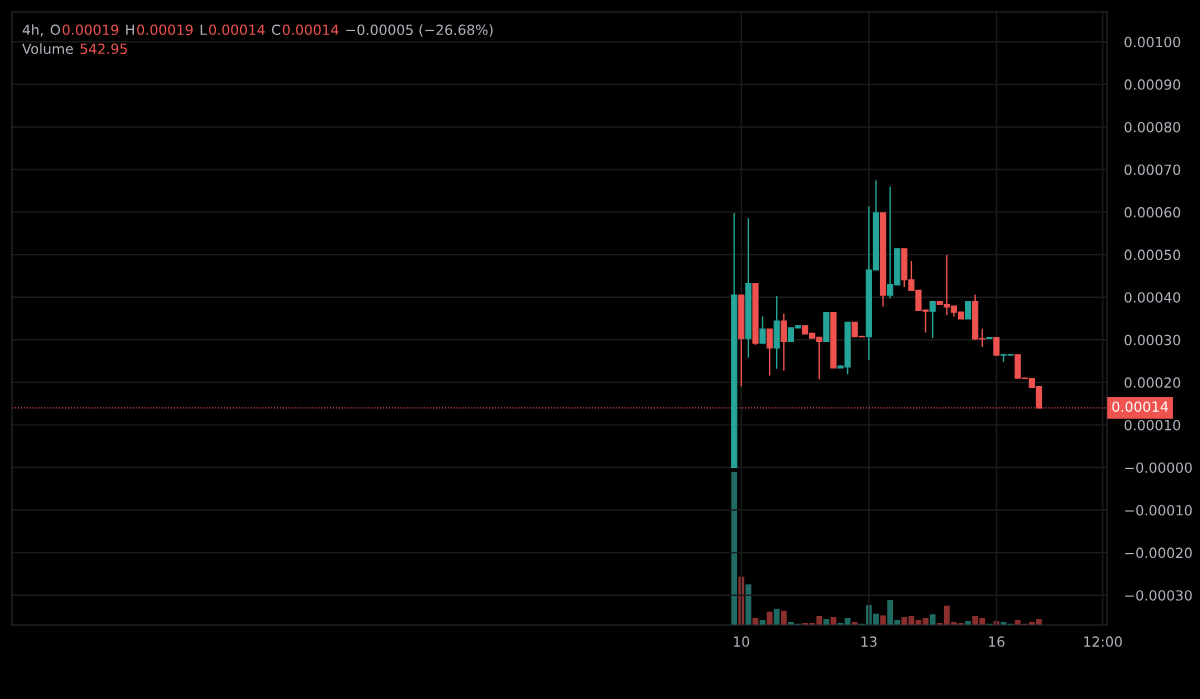  What do you see at coordinates (1152, 382) in the screenshot?
I see `y-tick-label: 0.00020` at bounding box center [1152, 382].